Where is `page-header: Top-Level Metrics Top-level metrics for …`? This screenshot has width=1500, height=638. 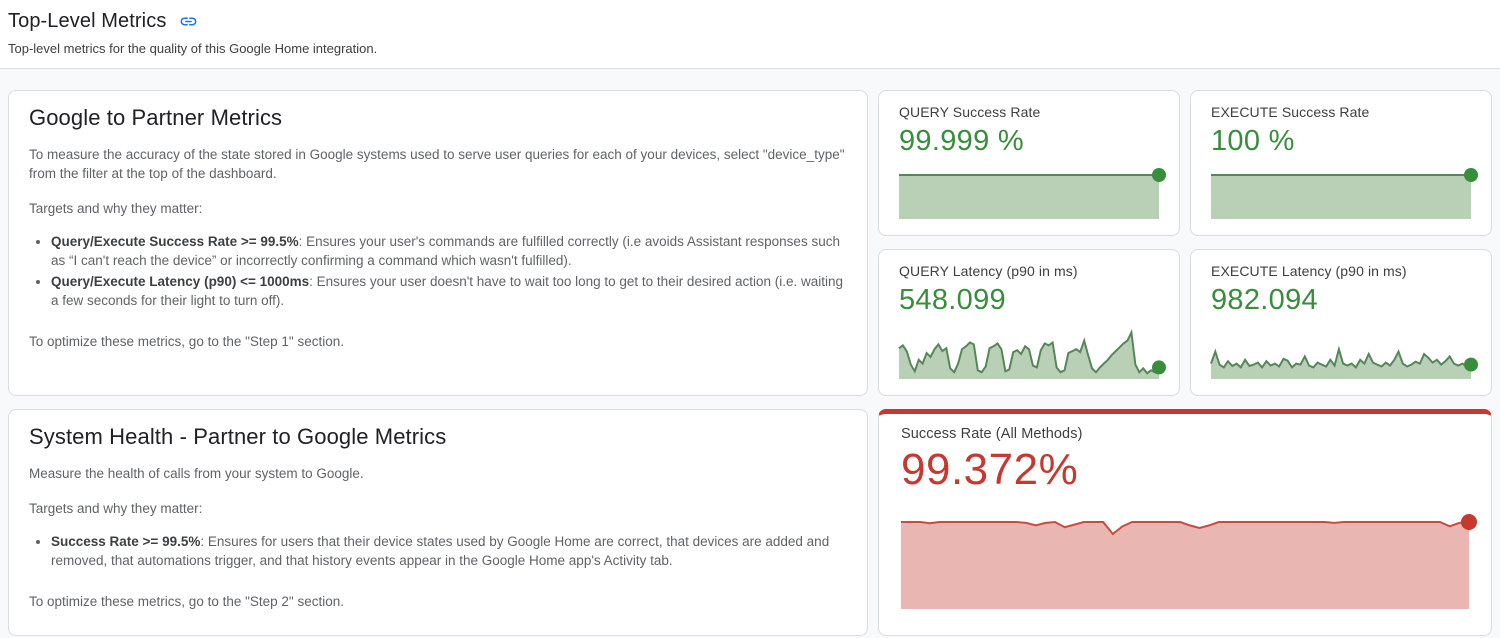
page-header: Top-Level Metrics Top-level metrics for … is located at coordinates (750, 34).